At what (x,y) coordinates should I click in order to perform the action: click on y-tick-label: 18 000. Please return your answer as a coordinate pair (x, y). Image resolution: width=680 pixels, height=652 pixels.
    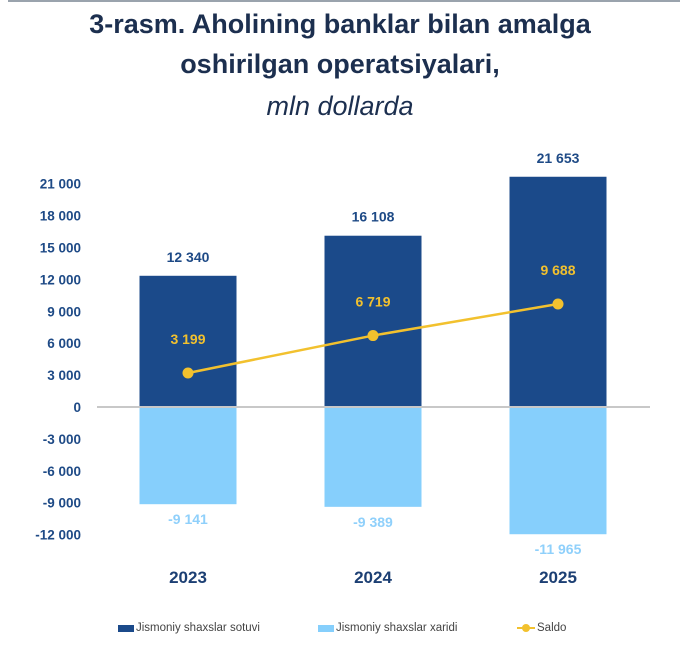
    Looking at the image, I should click on (60, 216).